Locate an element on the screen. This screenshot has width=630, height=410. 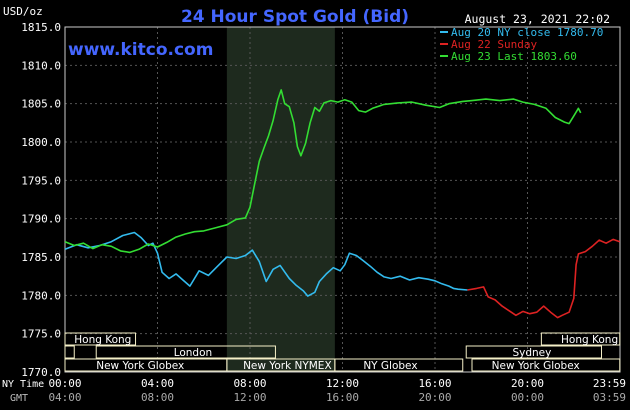
legend-entry: Aug 20 NY close 1780.70 is located at coordinates (527, 32).